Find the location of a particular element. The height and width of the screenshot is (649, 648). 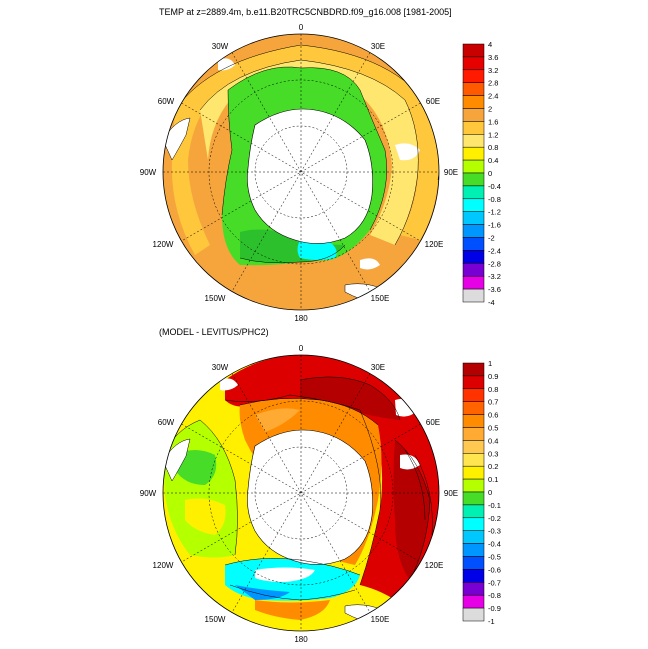

colorbar-label: 2 is located at coordinates (490, 109).